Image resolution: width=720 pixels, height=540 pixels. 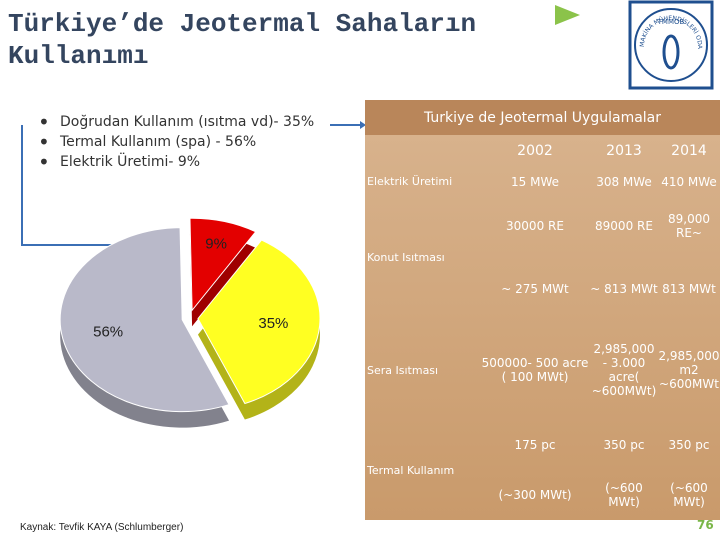 I want to click on table-cell: 813 MWt, so click(x=689, y=288).